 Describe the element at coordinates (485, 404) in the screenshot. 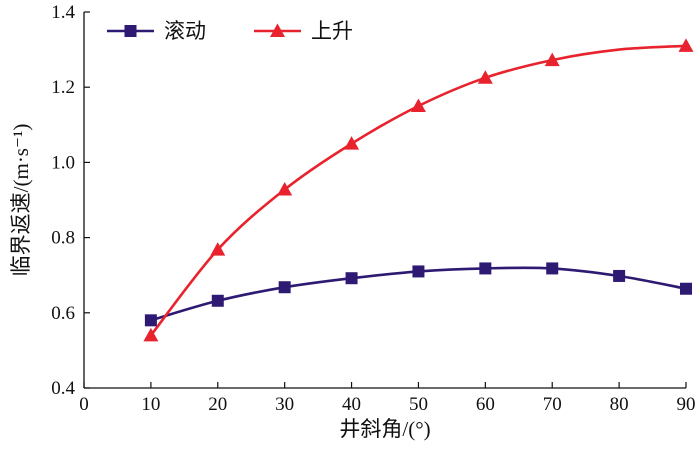

I see `x-tick-label: 60` at that location.